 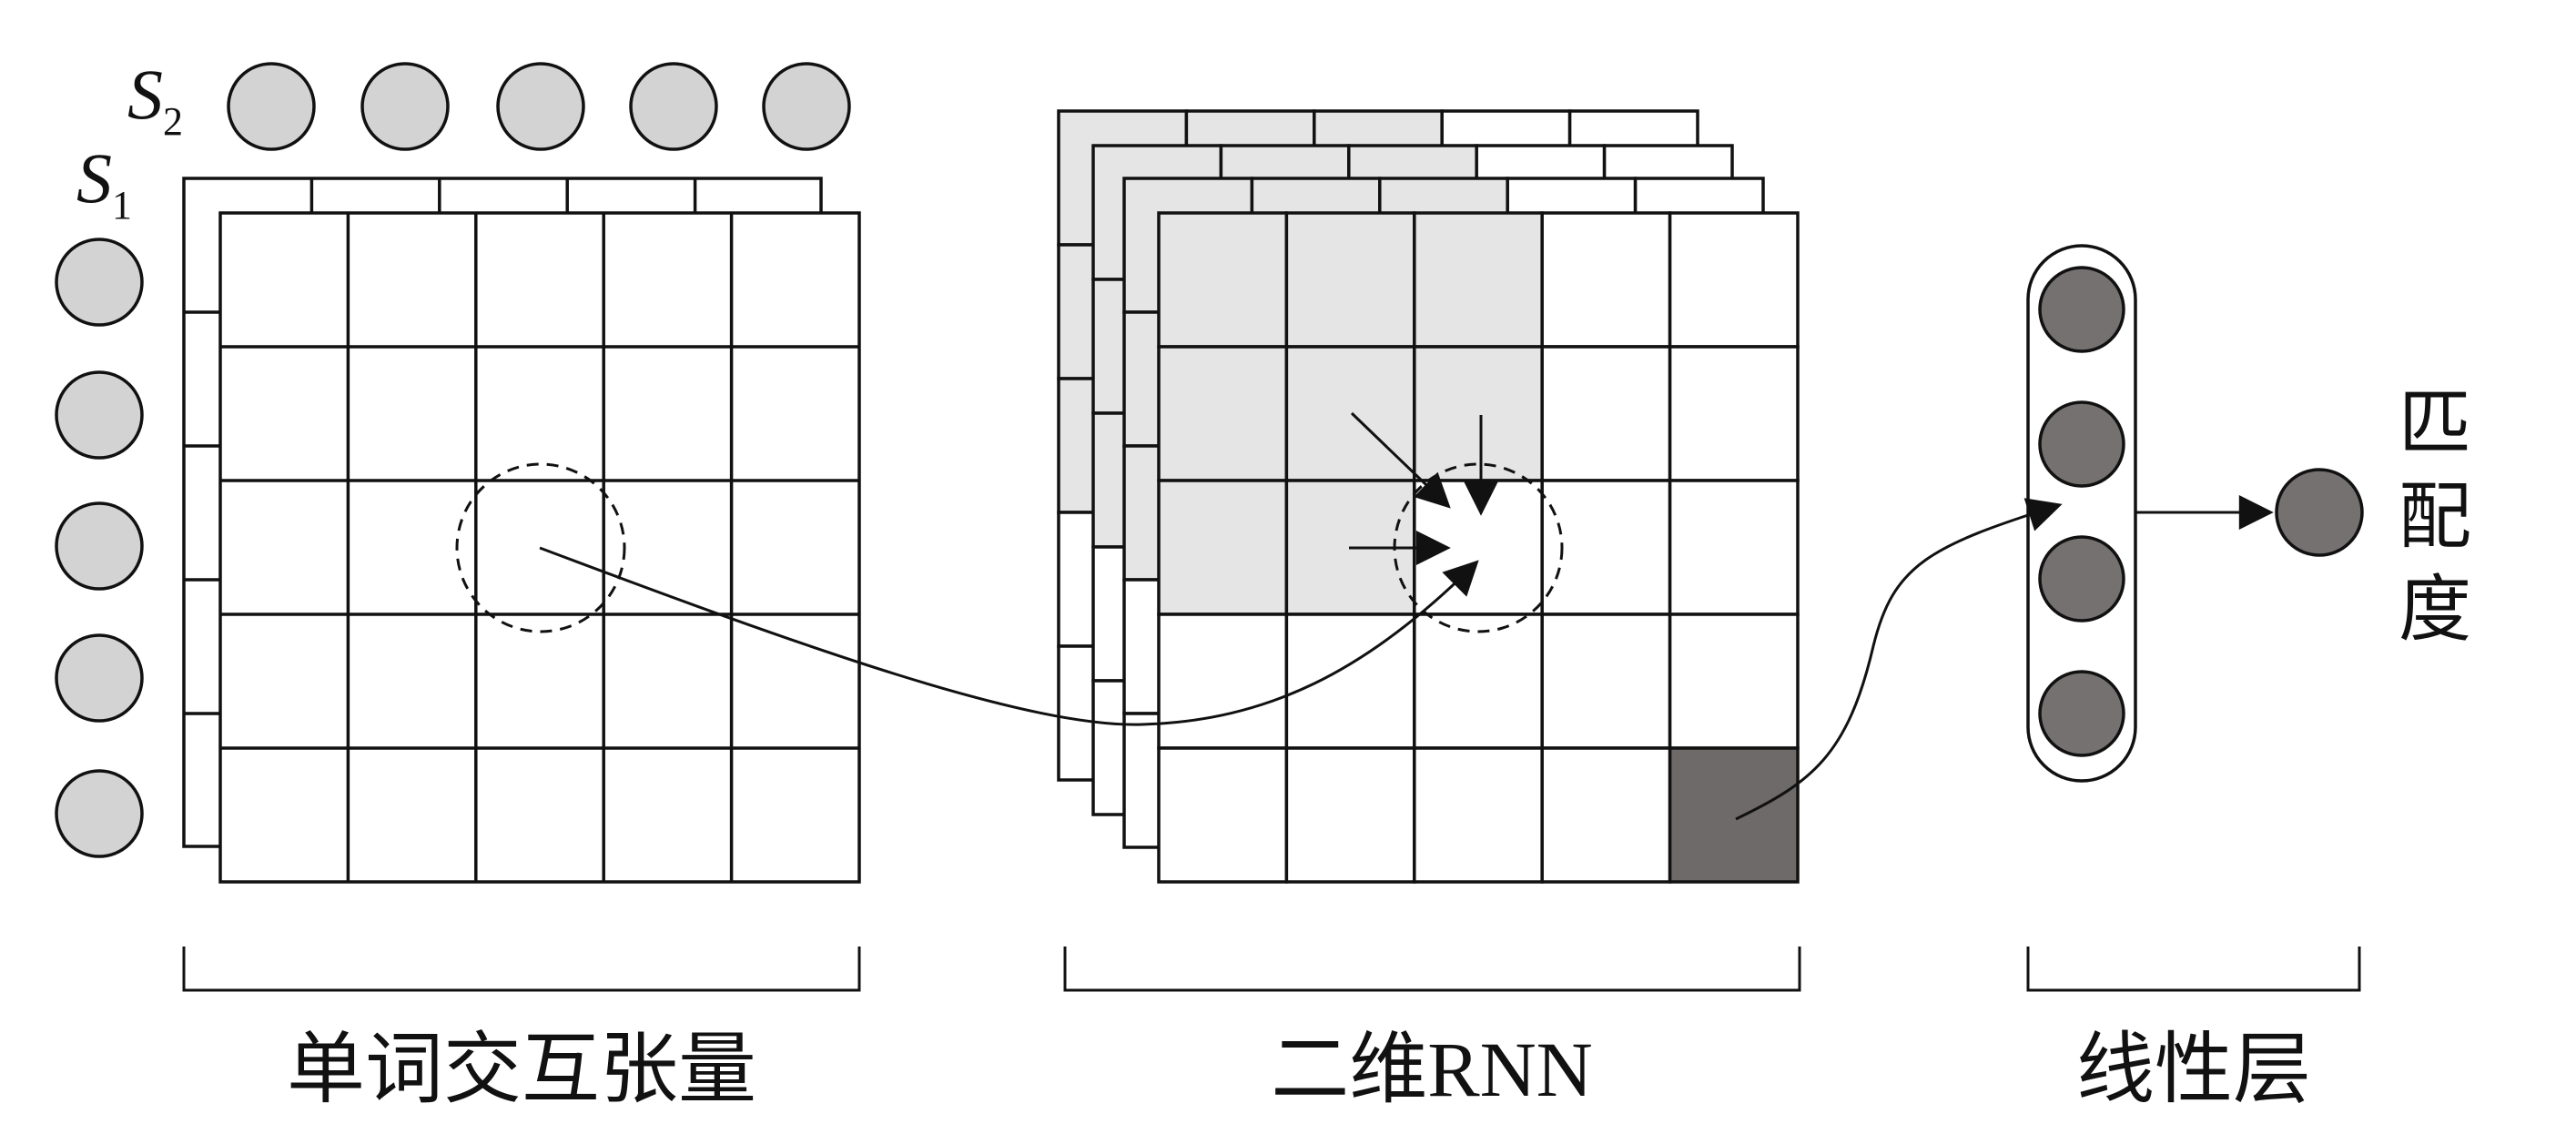 I want to click on section-title-tensor: 单词交互张量, so click(x=521, y=1069).